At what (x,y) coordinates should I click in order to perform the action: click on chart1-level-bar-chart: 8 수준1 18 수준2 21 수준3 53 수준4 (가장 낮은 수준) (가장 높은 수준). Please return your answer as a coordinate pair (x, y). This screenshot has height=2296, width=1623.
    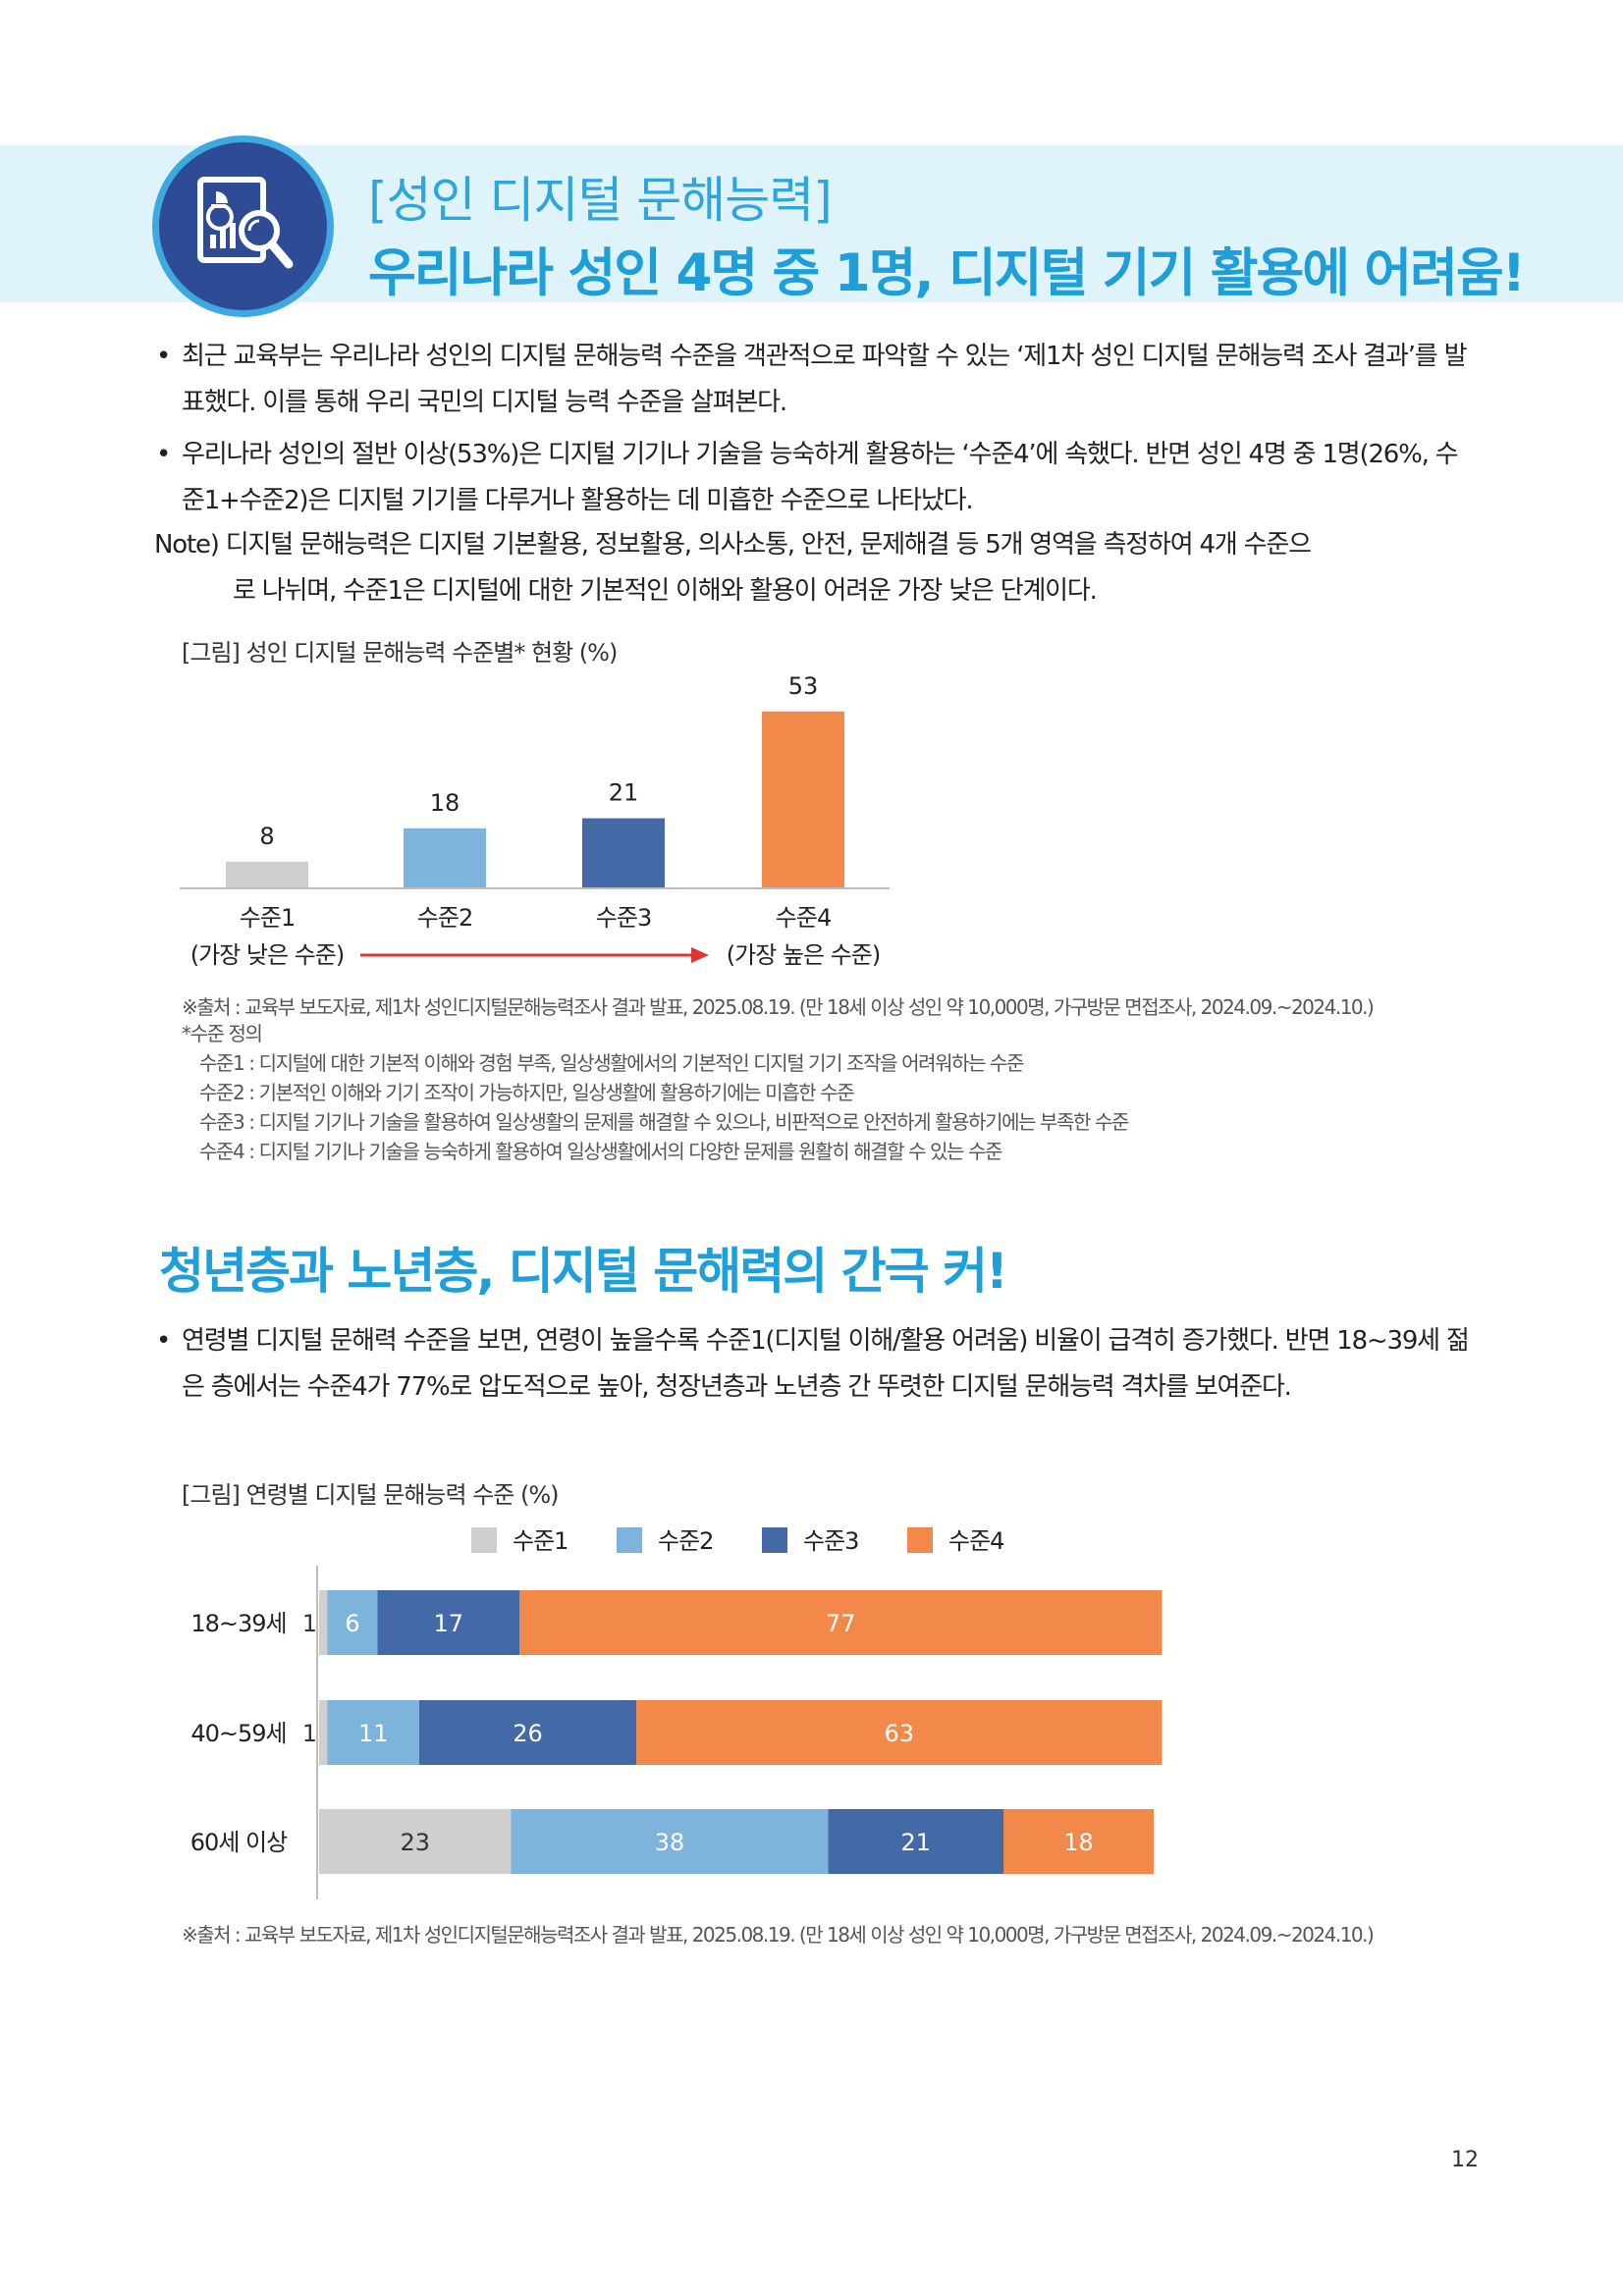
    Looking at the image, I should click on (535, 820).